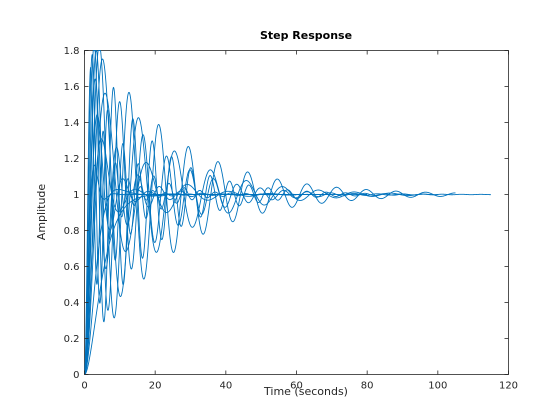 The height and width of the screenshot is (420, 560). Describe the element at coordinates (72, 303) in the screenshot. I see `y-tick-label: 0.4` at that location.